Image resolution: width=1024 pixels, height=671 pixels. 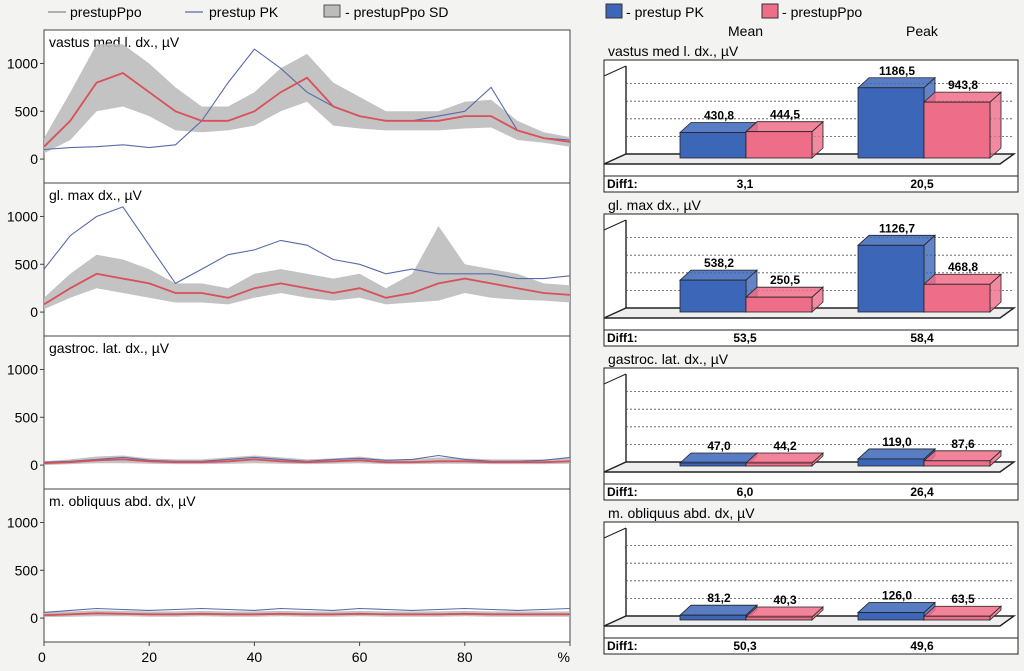 I want to click on bar-panel-title: gl. max dx., µV, so click(x=655, y=205).